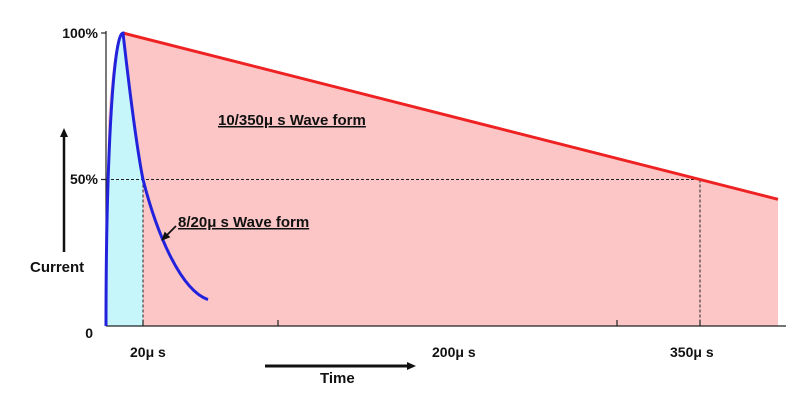  What do you see at coordinates (243, 222) in the screenshot?
I see `wave-8-20-label: 8/20μ s Wave form` at bounding box center [243, 222].